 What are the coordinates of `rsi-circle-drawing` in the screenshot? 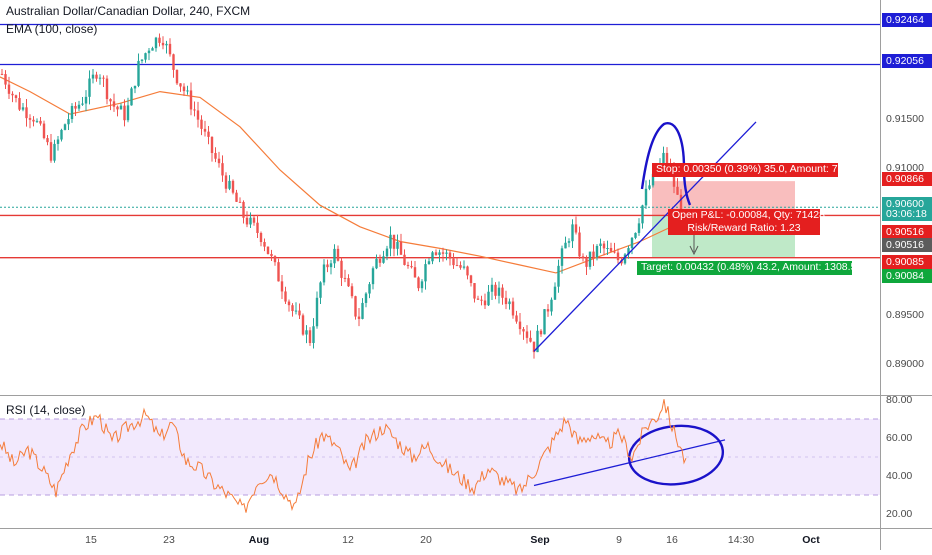 It's located at (676, 455).